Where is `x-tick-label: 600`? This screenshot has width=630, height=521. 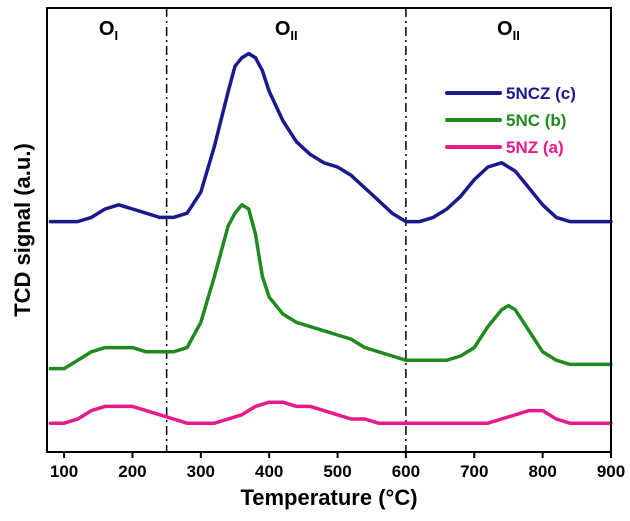 x-tick-label: 600 is located at coordinates (406, 471).